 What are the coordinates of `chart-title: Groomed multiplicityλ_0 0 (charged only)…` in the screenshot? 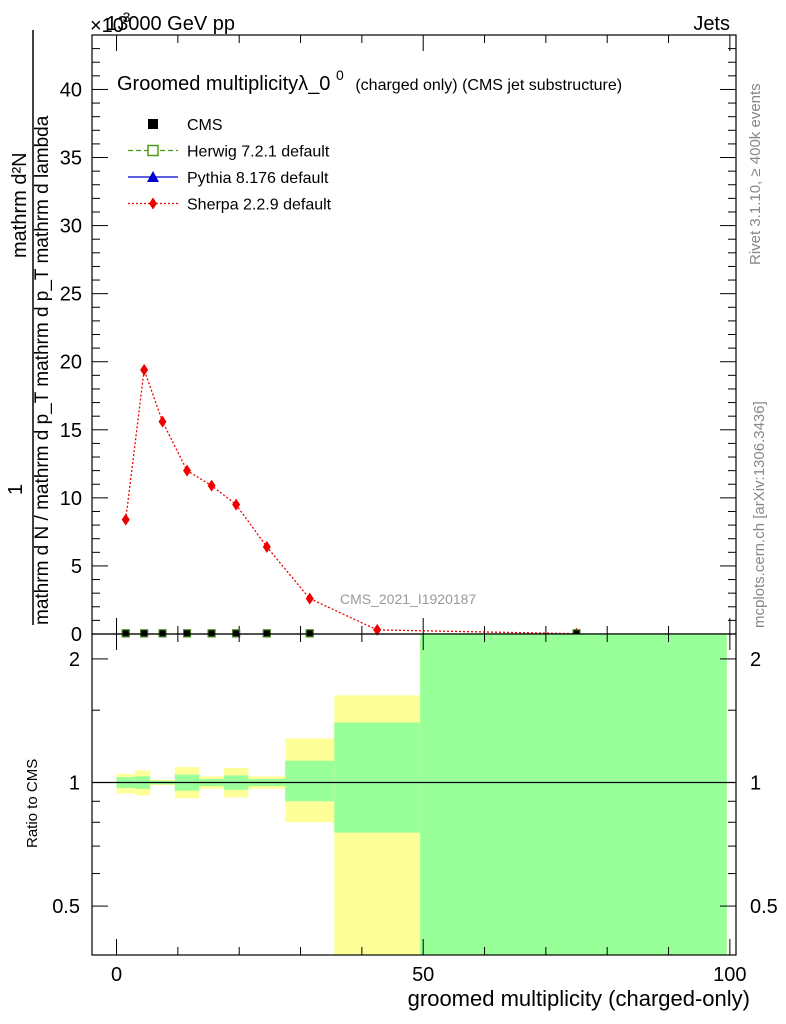 It's located at (369, 79).